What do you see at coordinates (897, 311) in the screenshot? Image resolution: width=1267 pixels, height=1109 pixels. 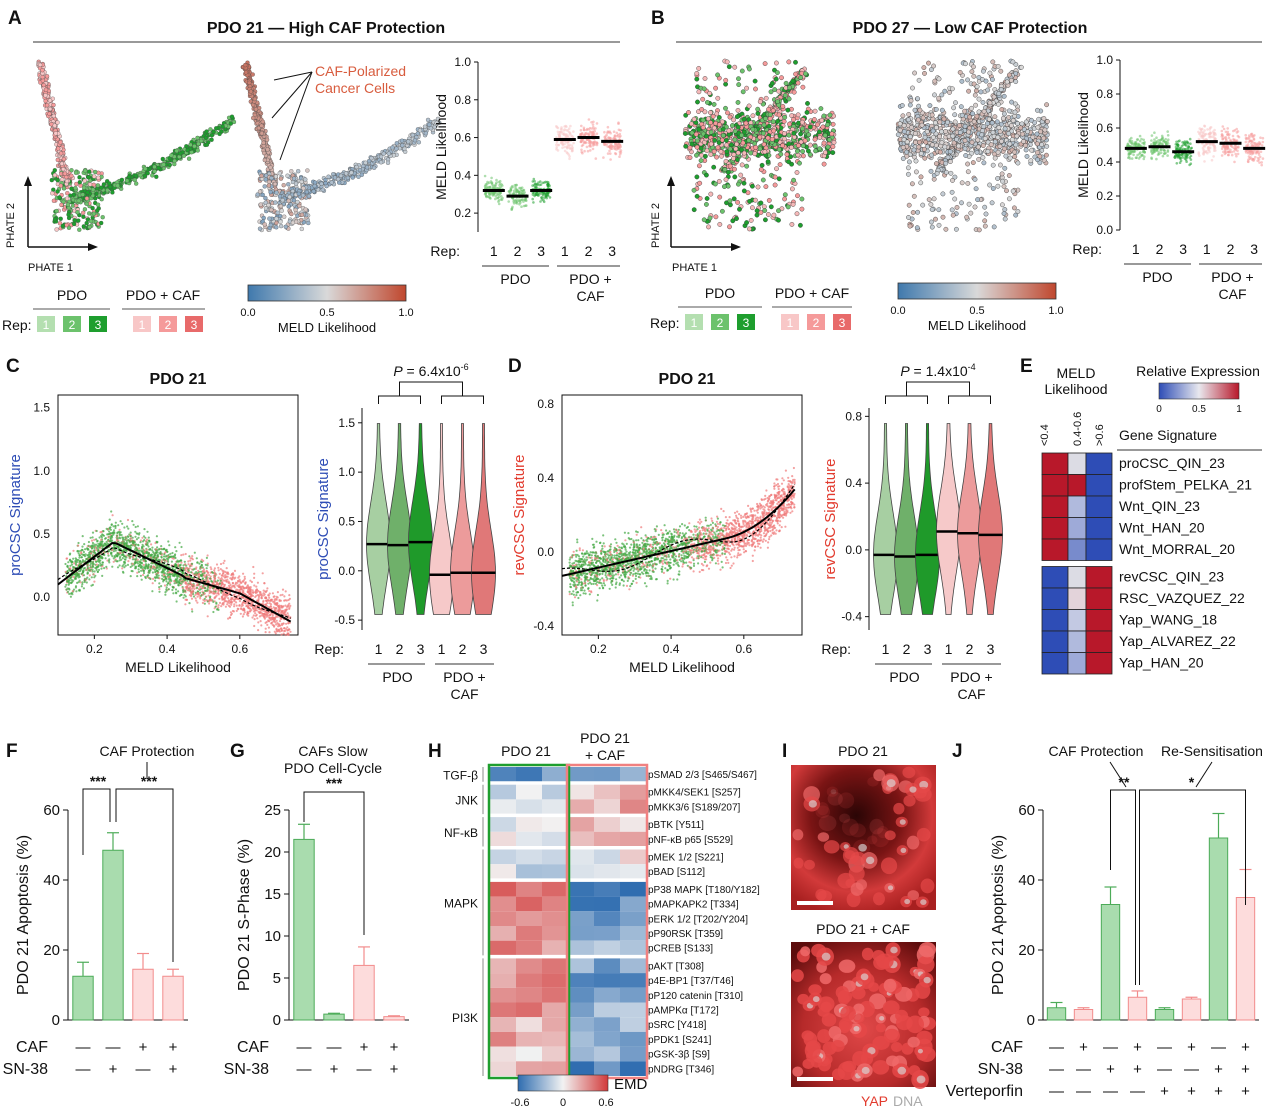 I see `cb-b-tick-0: 0.0` at bounding box center [897, 311].